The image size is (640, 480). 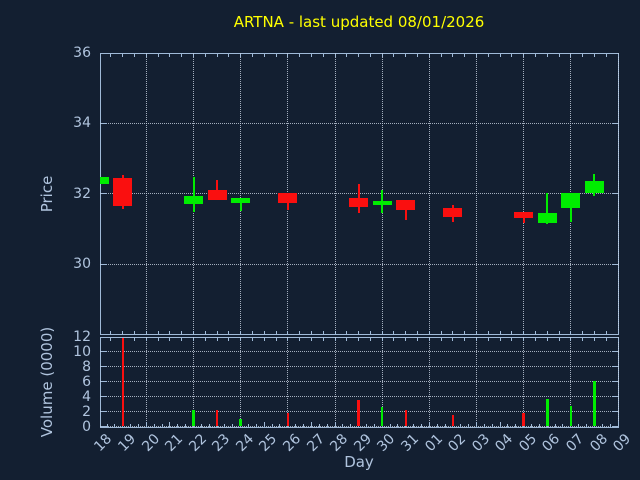 What do you see at coordinates (359, 367) in the screenshot?
I see `volume-gridline-h` at bounding box center [359, 367].